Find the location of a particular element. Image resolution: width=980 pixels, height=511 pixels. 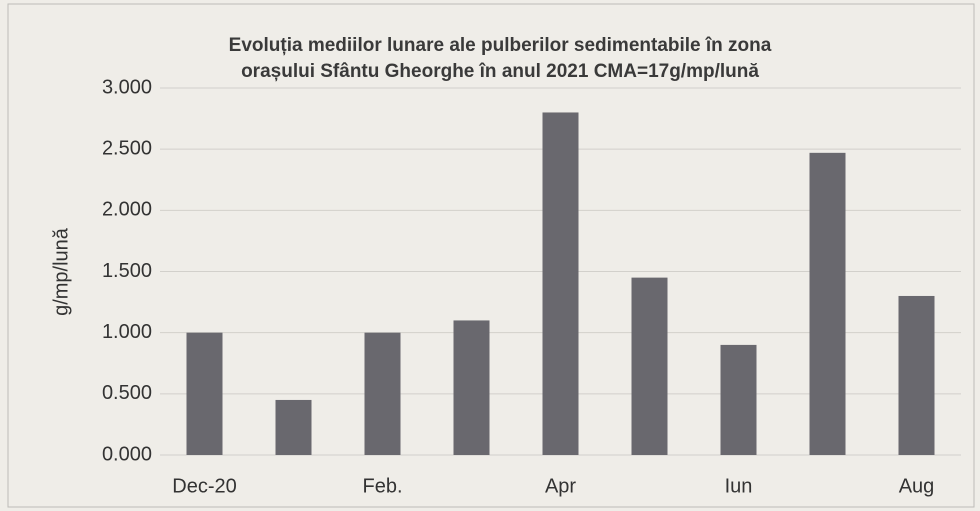

x-tick-label: Feb. is located at coordinates (382, 486).